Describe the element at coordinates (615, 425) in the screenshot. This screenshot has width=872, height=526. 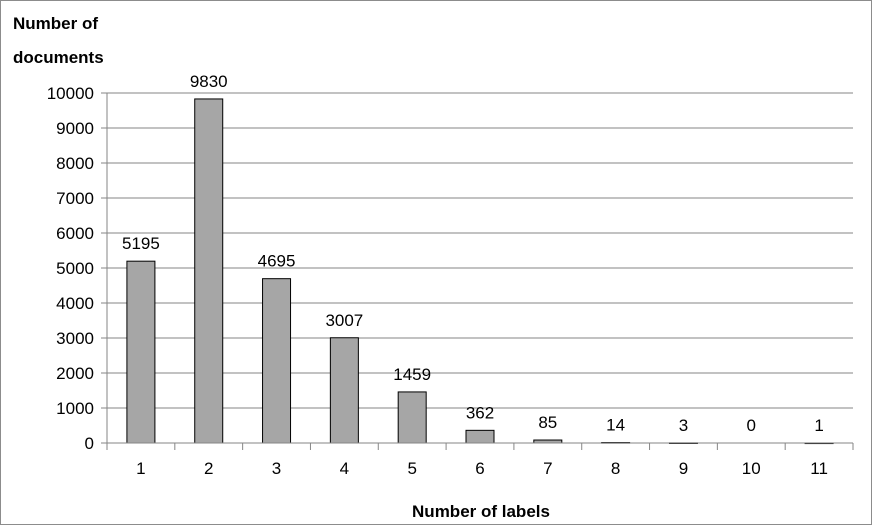
I see `data-label-8: 14` at that location.